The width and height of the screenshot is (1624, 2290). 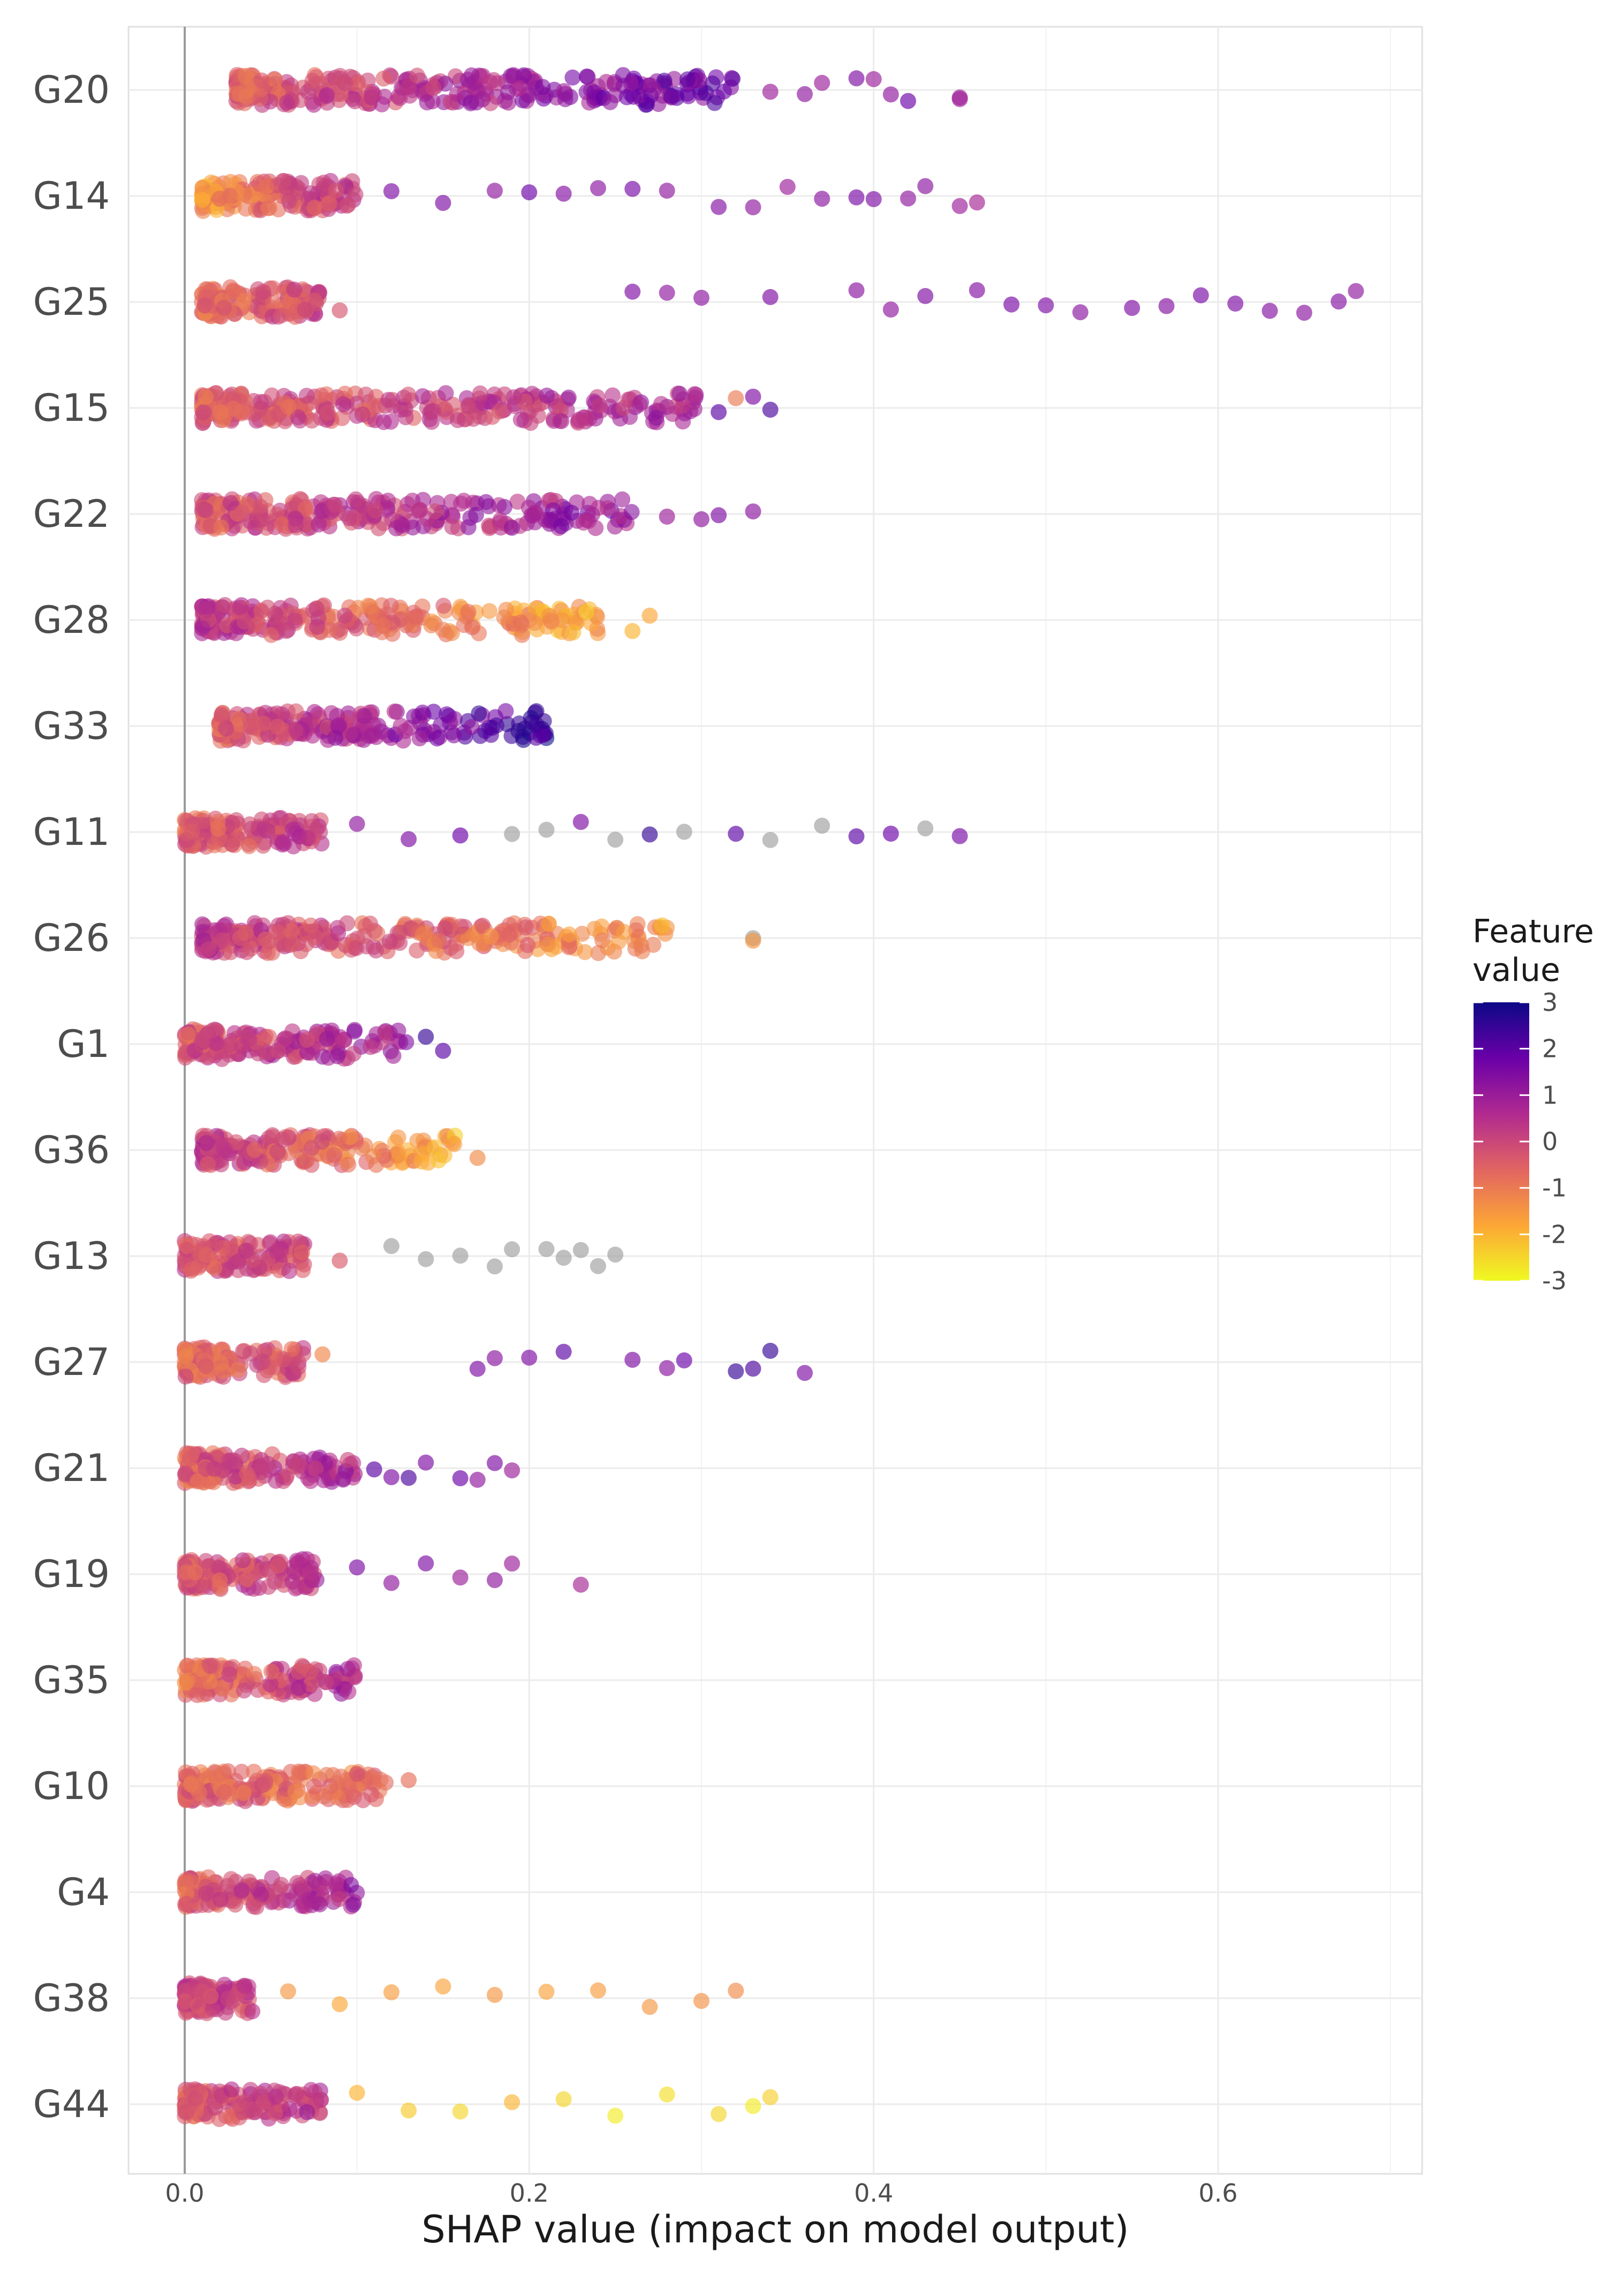 I want to click on legend-tick-label: -3, so click(x=1554, y=1281).